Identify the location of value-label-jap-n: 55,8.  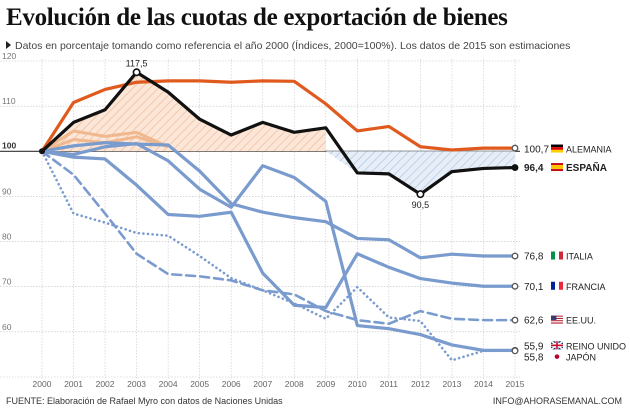
(534, 358).